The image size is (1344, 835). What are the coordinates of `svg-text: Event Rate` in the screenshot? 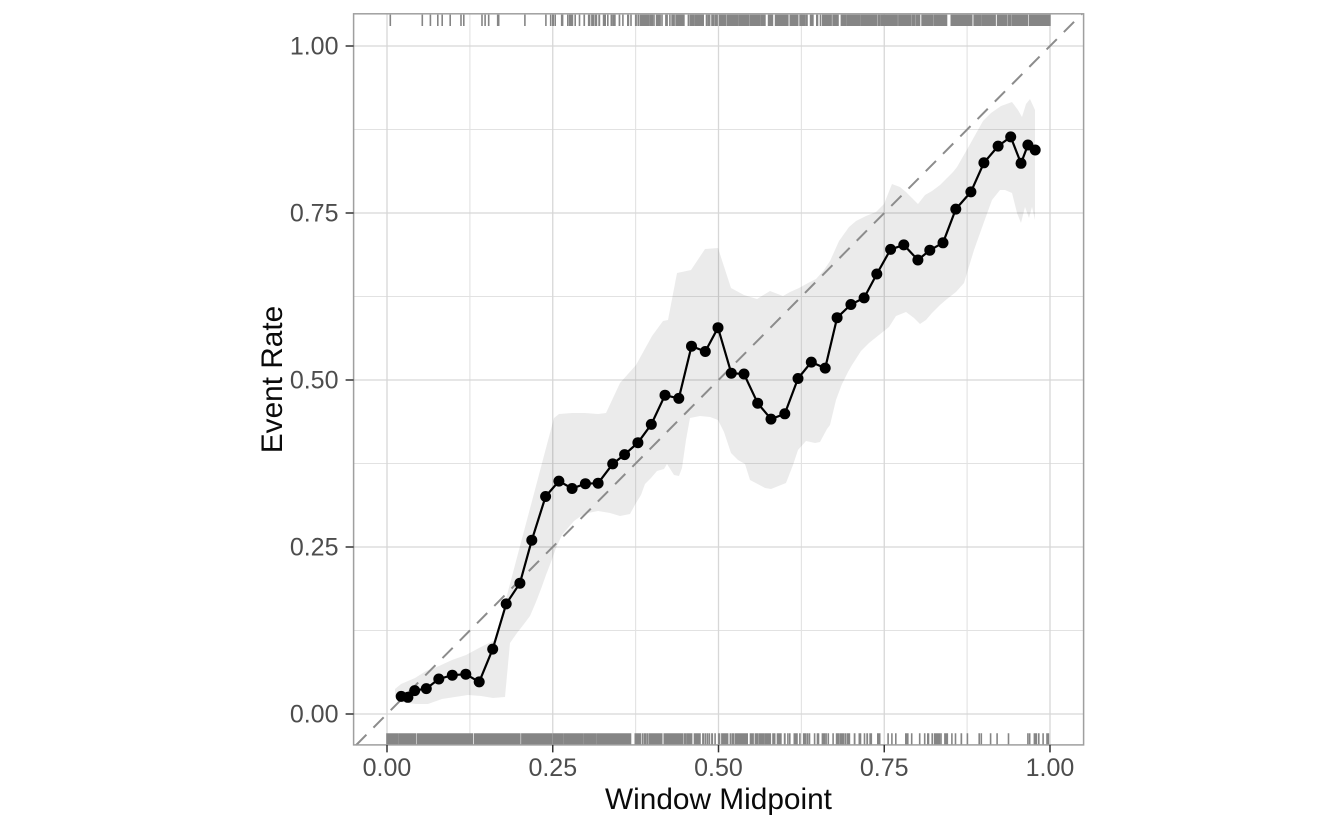 It's located at (272, 379).